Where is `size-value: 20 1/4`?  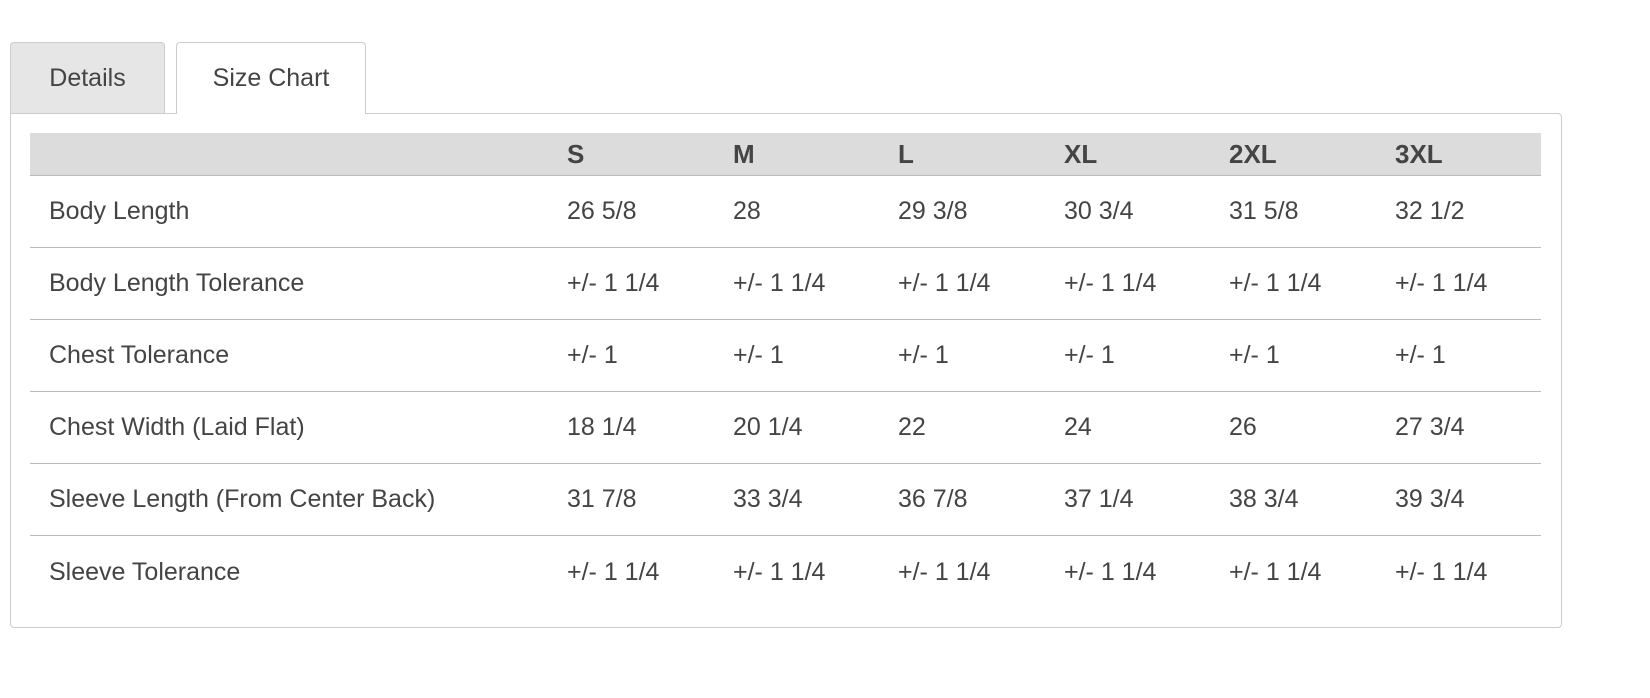
size-value: 20 1/4 is located at coordinates (768, 427).